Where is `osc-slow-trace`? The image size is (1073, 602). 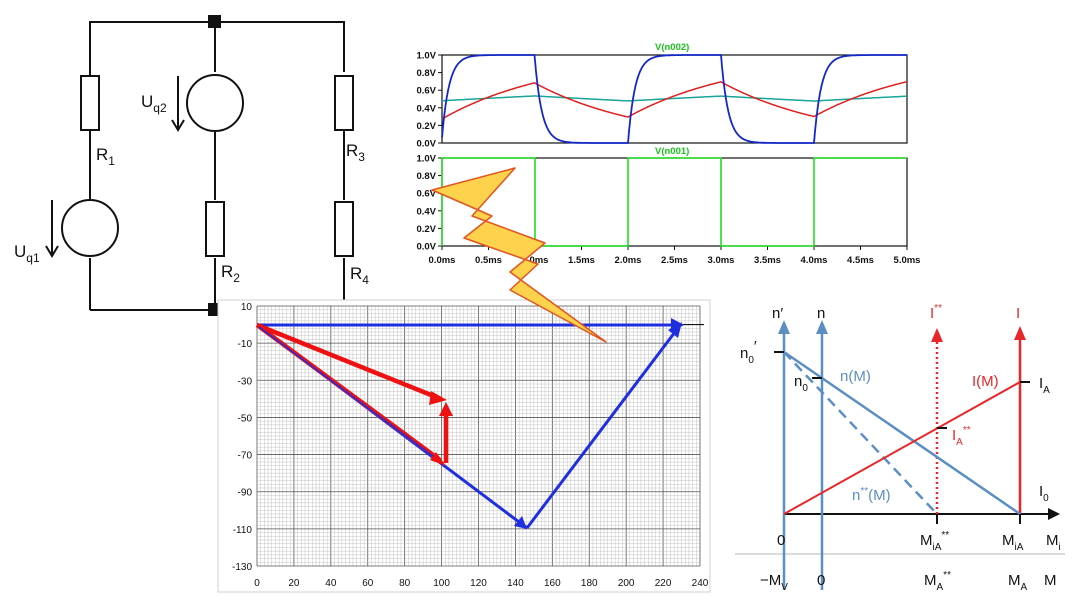 osc-slow-trace is located at coordinates (674, 98).